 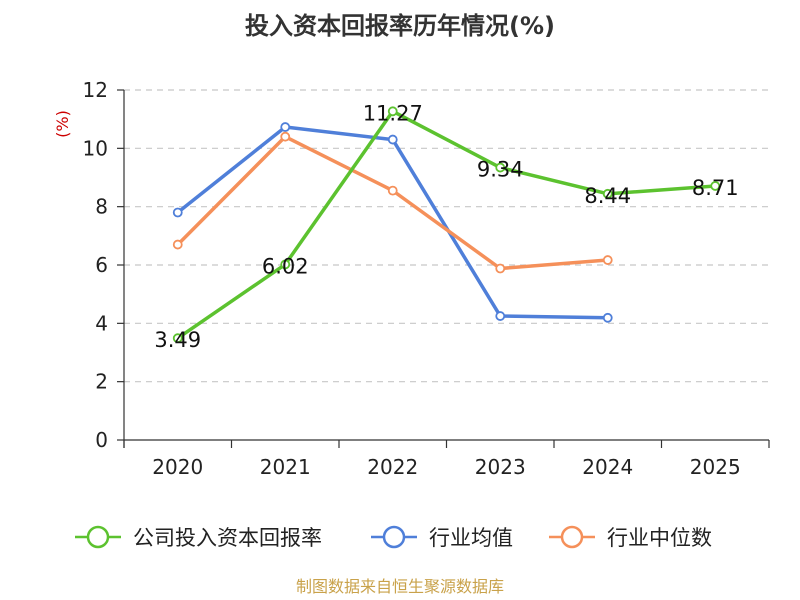 I want to click on data-label: 9.34, so click(x=500, y=170).